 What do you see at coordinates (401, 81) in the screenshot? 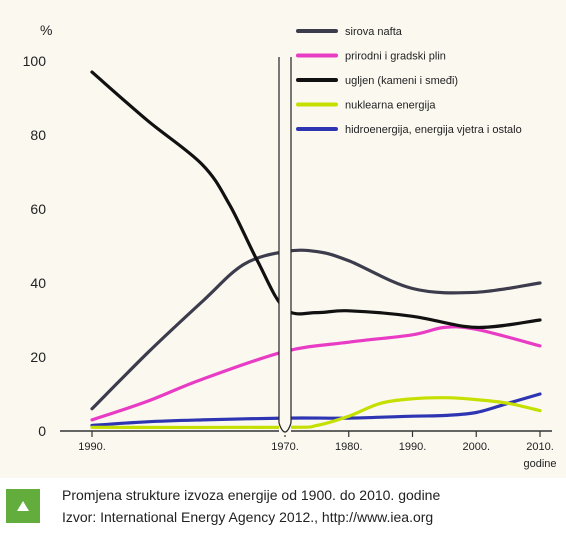
I see `legend-label: ugljen (kameni i smeđi)` at bounding box center [401, 81].